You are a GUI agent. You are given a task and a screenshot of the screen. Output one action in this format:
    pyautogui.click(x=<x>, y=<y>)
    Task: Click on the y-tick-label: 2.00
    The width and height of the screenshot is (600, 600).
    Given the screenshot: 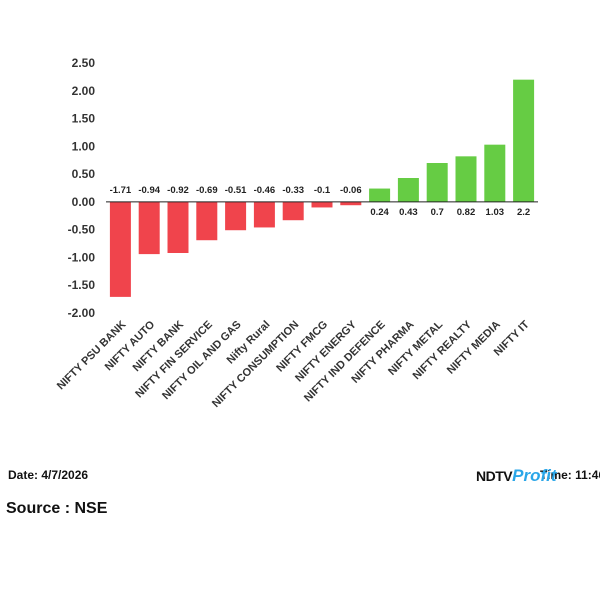 What is the action you would take?
    pyautogui.click(x=84, y=91)
    